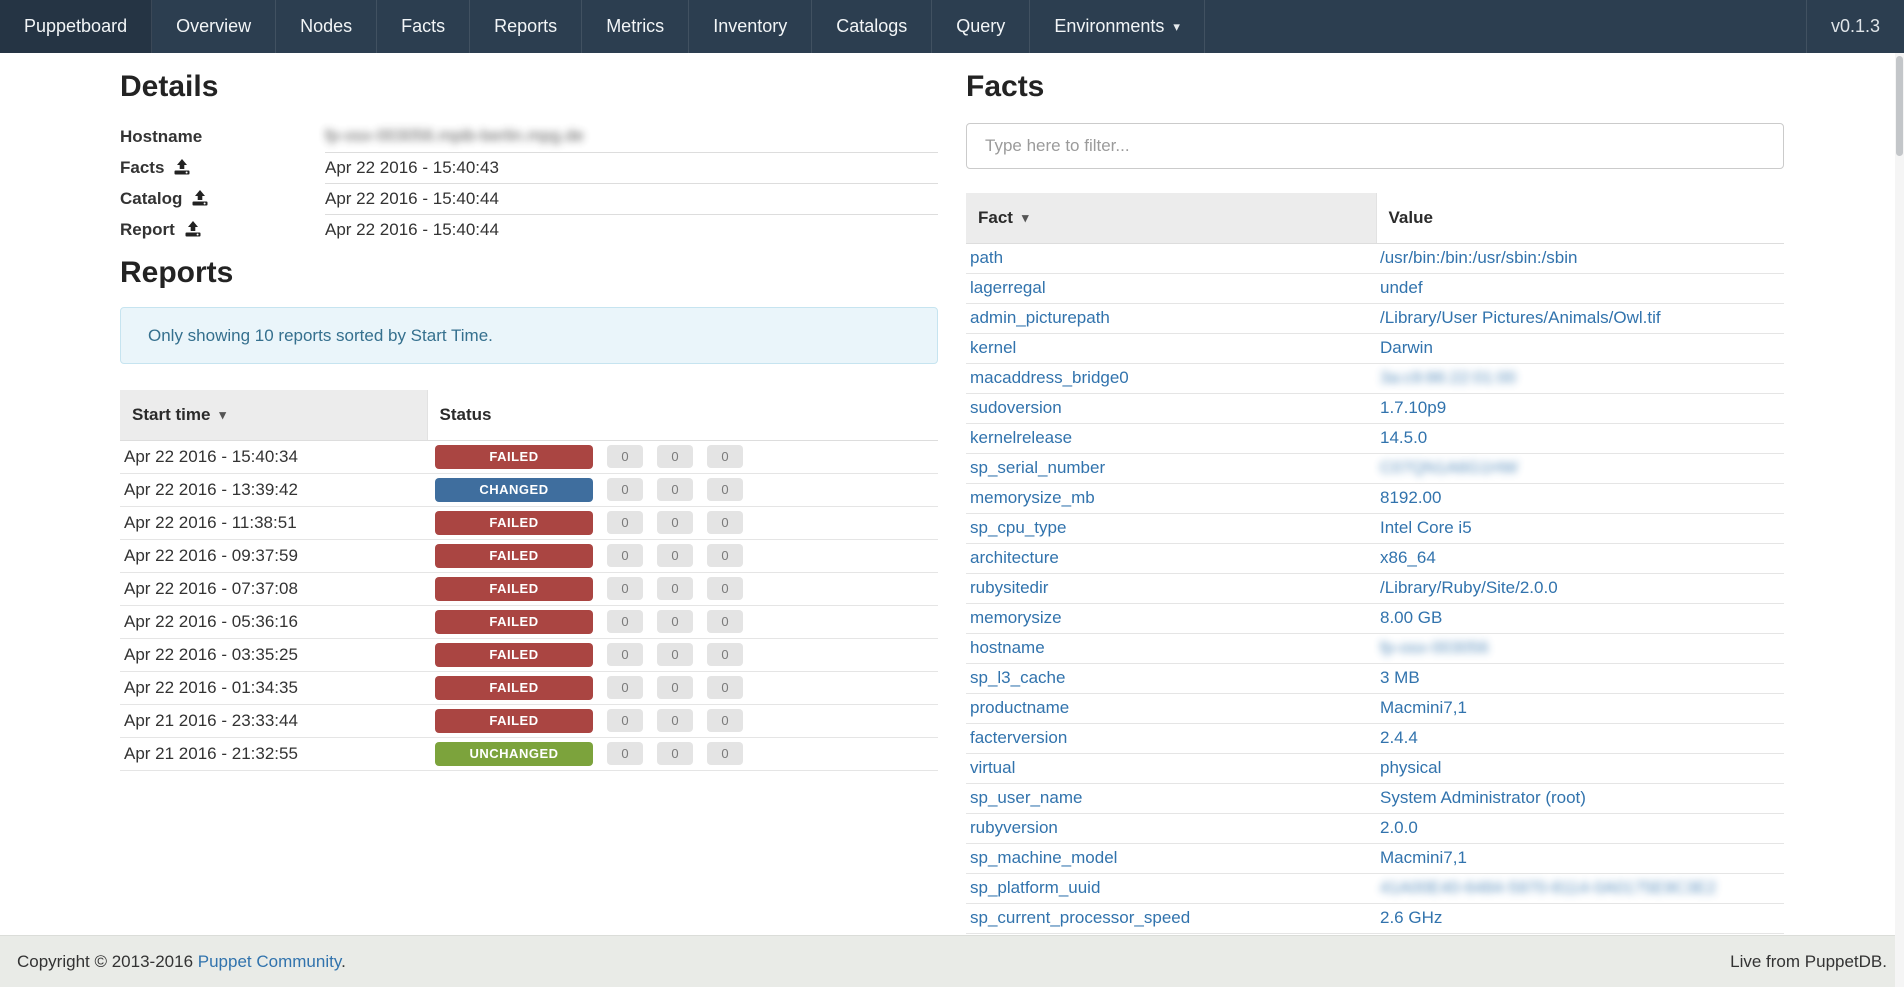 This screenshot has height=987, width=1904. Describe the element at coordinates (1408, 557) in the screenshot. I see `fact-value: x86_64` at that location.